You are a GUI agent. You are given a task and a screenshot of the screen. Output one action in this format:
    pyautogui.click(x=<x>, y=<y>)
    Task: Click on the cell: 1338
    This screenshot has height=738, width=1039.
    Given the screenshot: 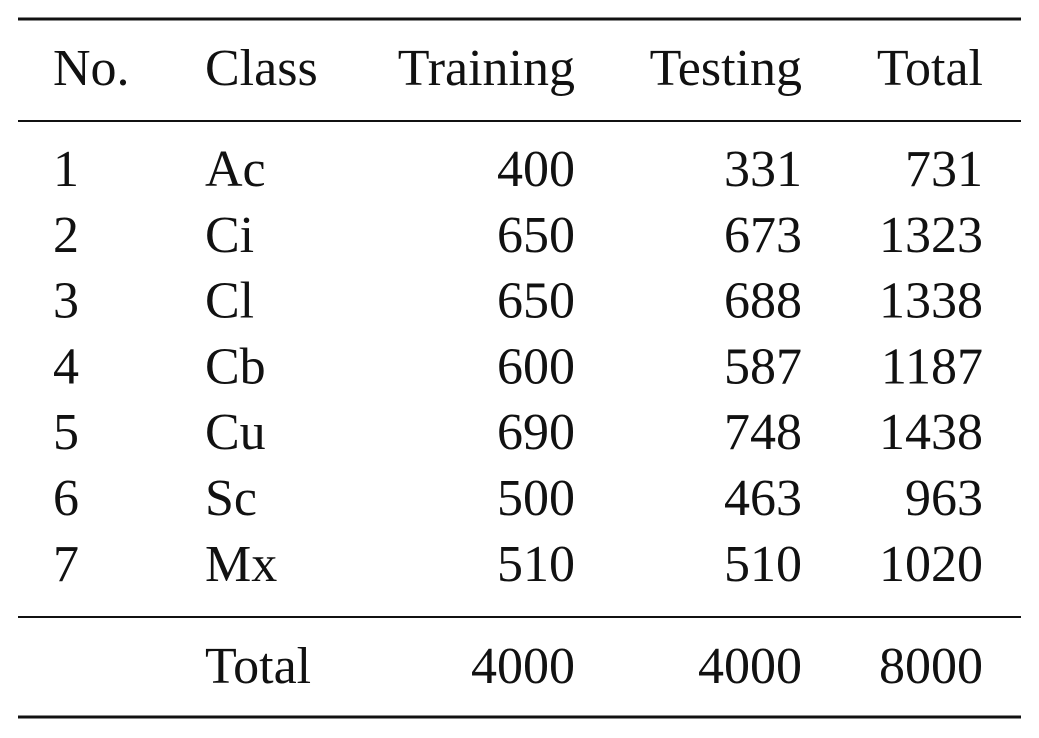 What is the action you would take?
    pyautogui.click(x=931, y=301)
    